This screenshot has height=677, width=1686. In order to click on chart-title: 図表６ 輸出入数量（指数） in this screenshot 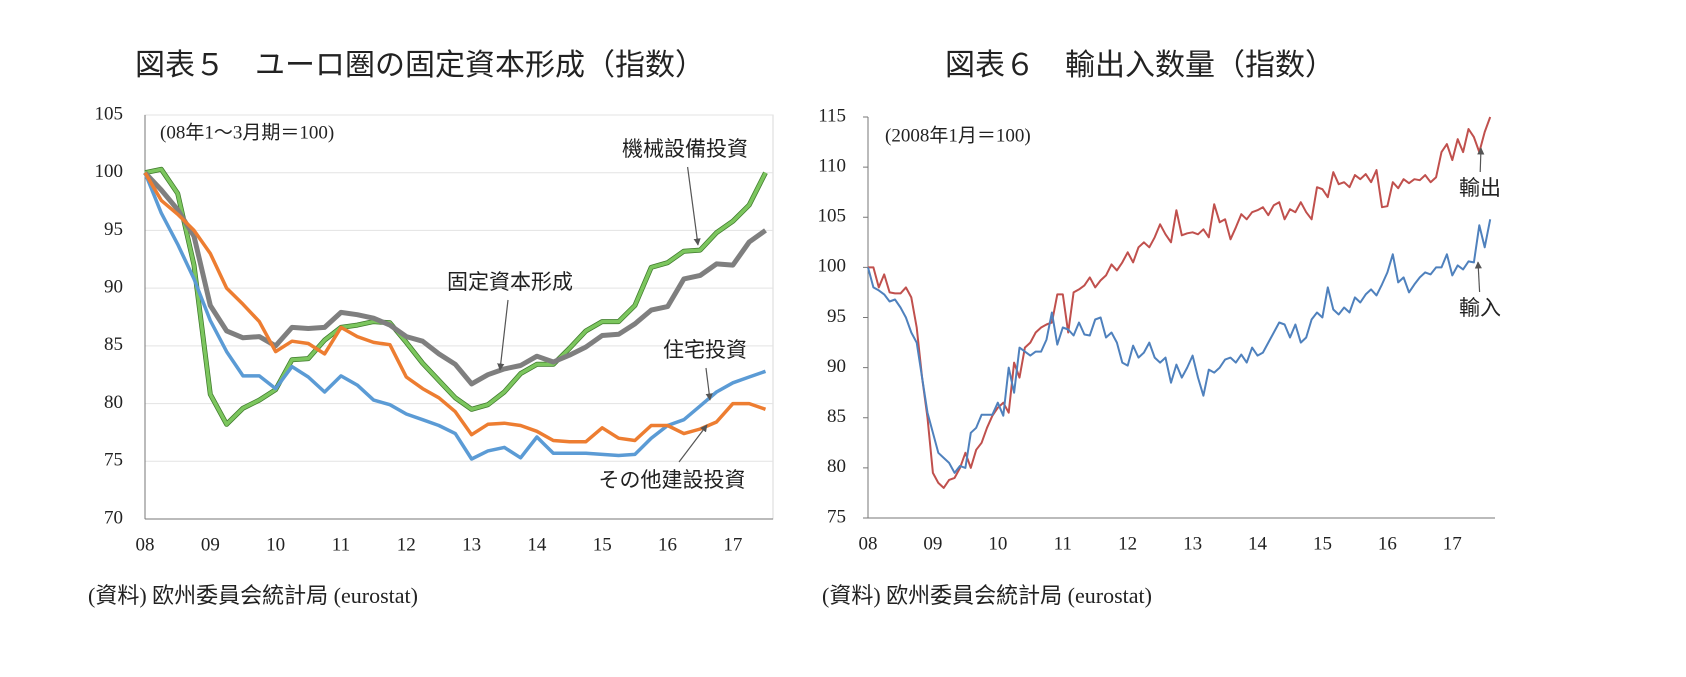, I will do `click(1140, 65)`.